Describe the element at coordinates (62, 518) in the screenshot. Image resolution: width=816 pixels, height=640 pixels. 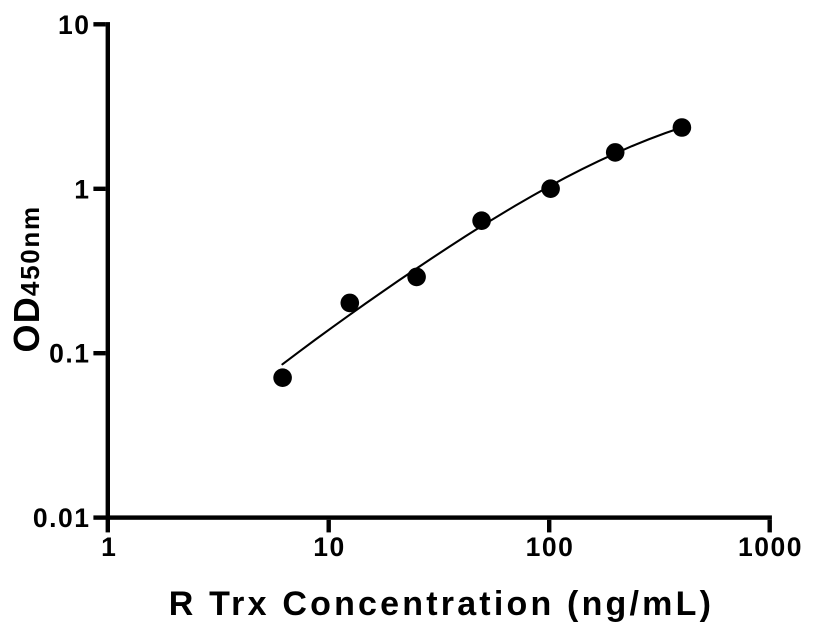
I see `svg-text: 0.01` at that location.